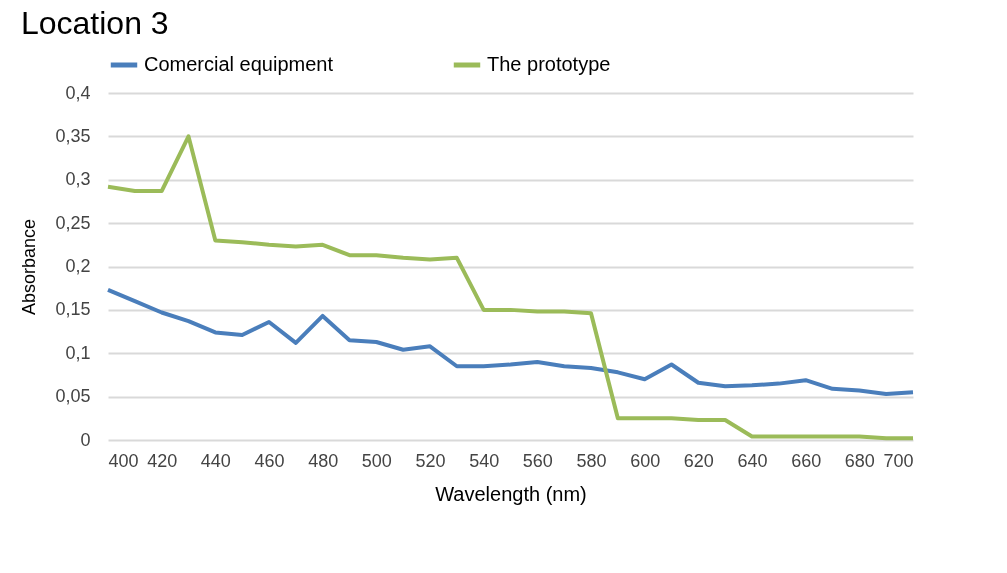  Describe the element at coordinates (511, 493) in the screenshot. I see `x-axis-title: Wavelength (nm)` at that location.